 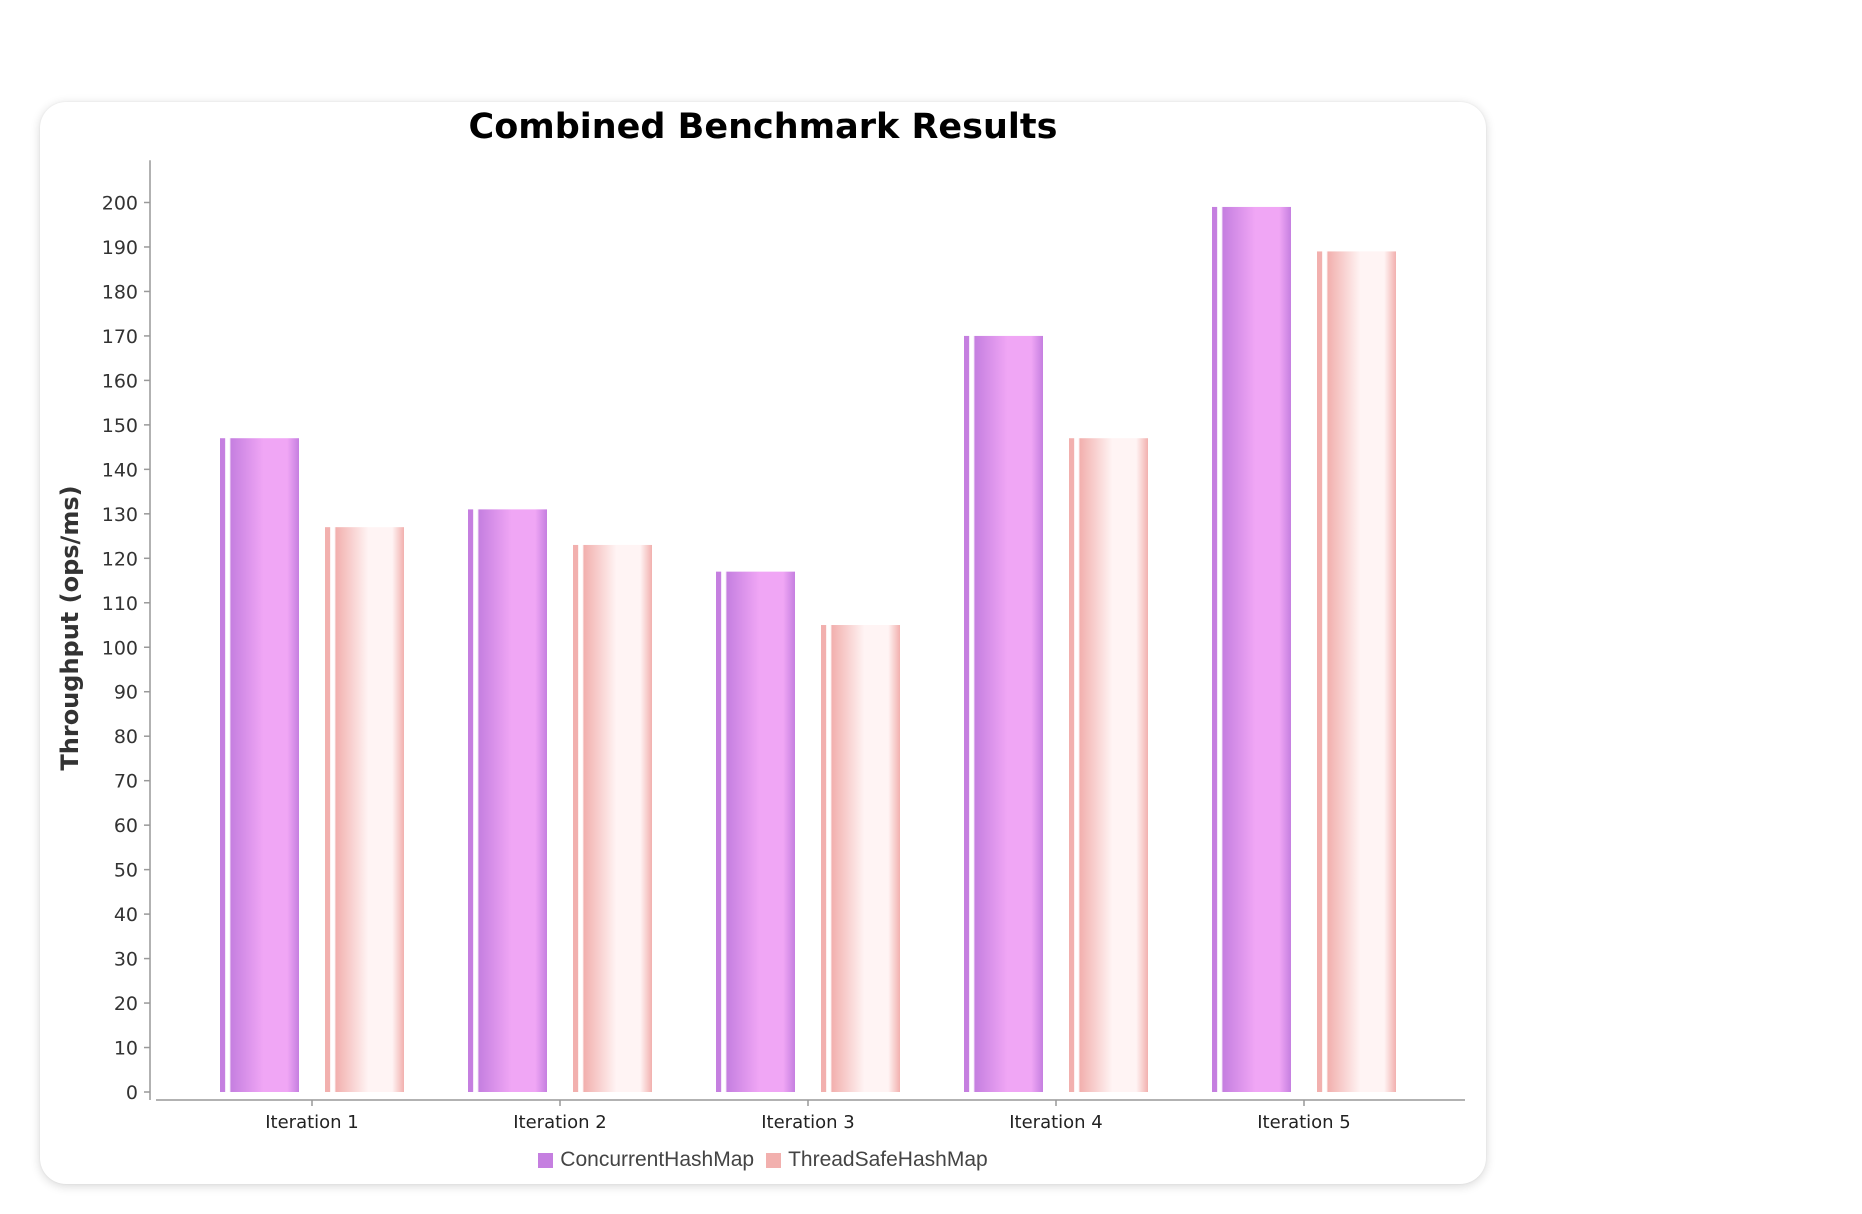 I want to click on y-tick-label: 140, so click(x=120, y=470).